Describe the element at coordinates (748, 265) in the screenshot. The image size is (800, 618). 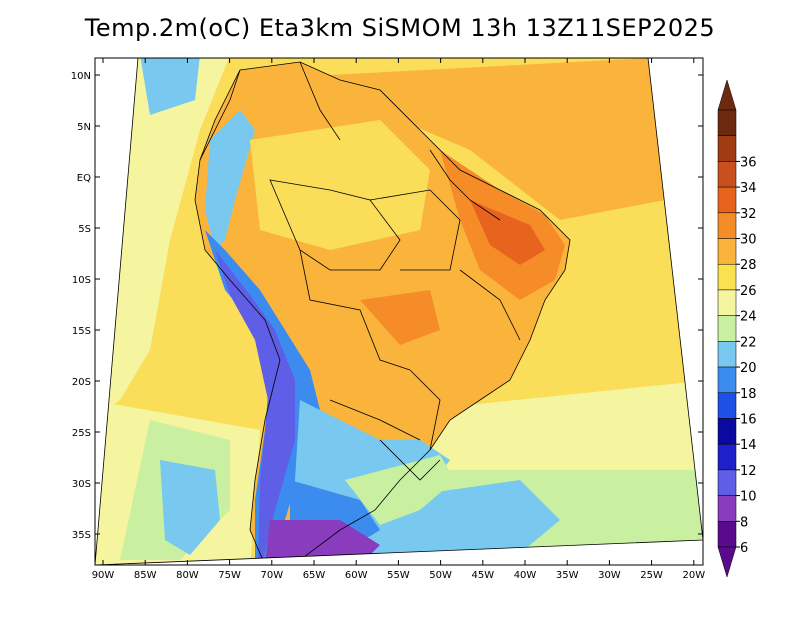
I see `colorbar-label: 28` at that location.